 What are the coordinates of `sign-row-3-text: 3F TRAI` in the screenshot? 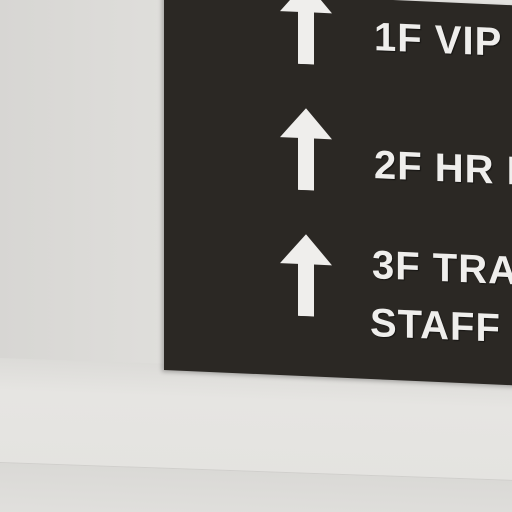 It's located at (442, 268).